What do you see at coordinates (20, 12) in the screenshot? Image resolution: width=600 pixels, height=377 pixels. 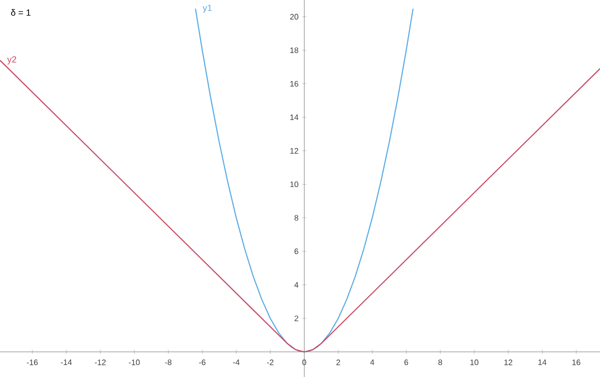 I see `annotation: δ = 1` at bounding box center [20, 12].